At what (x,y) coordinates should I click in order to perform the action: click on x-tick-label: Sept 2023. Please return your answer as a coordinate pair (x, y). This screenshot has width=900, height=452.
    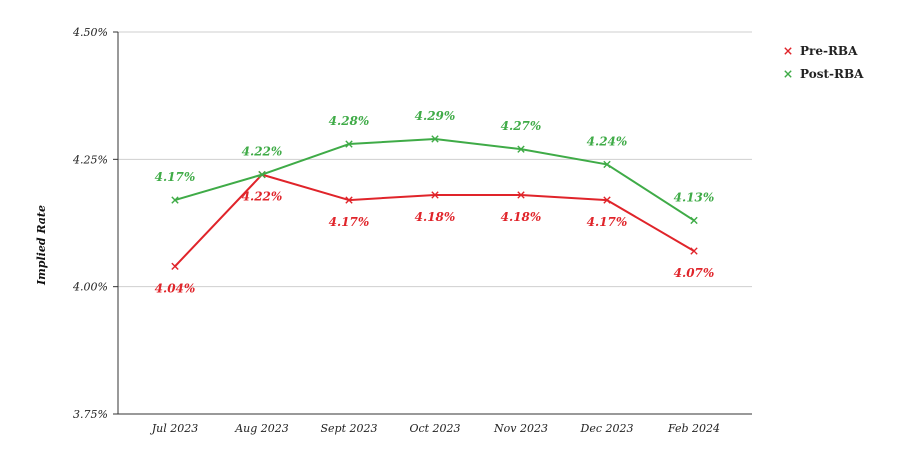
    Looking at the image, I should click on (349, 428).